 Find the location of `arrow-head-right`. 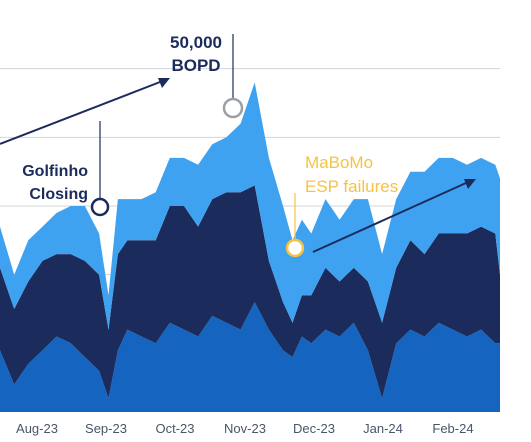

arrow-head-right is located at coordinates (470, 184).